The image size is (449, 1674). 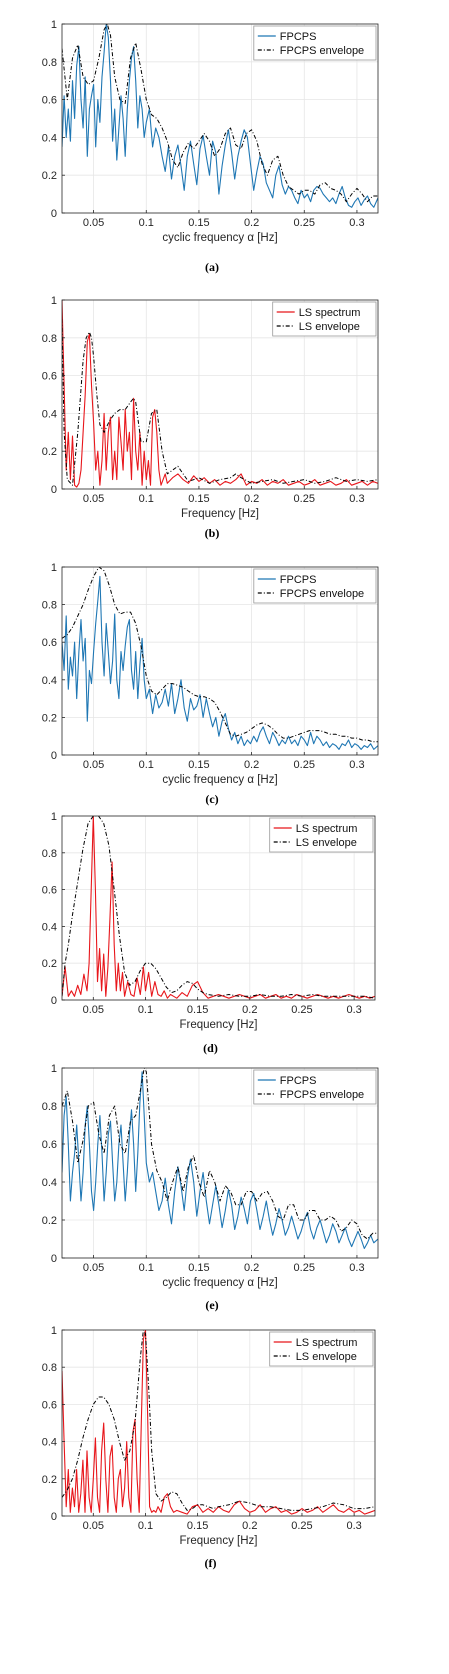 What do you see at coordinates (211, 799) in the screenshot?
I see `panel-caption: (c)` at bounding box center [211, 799].